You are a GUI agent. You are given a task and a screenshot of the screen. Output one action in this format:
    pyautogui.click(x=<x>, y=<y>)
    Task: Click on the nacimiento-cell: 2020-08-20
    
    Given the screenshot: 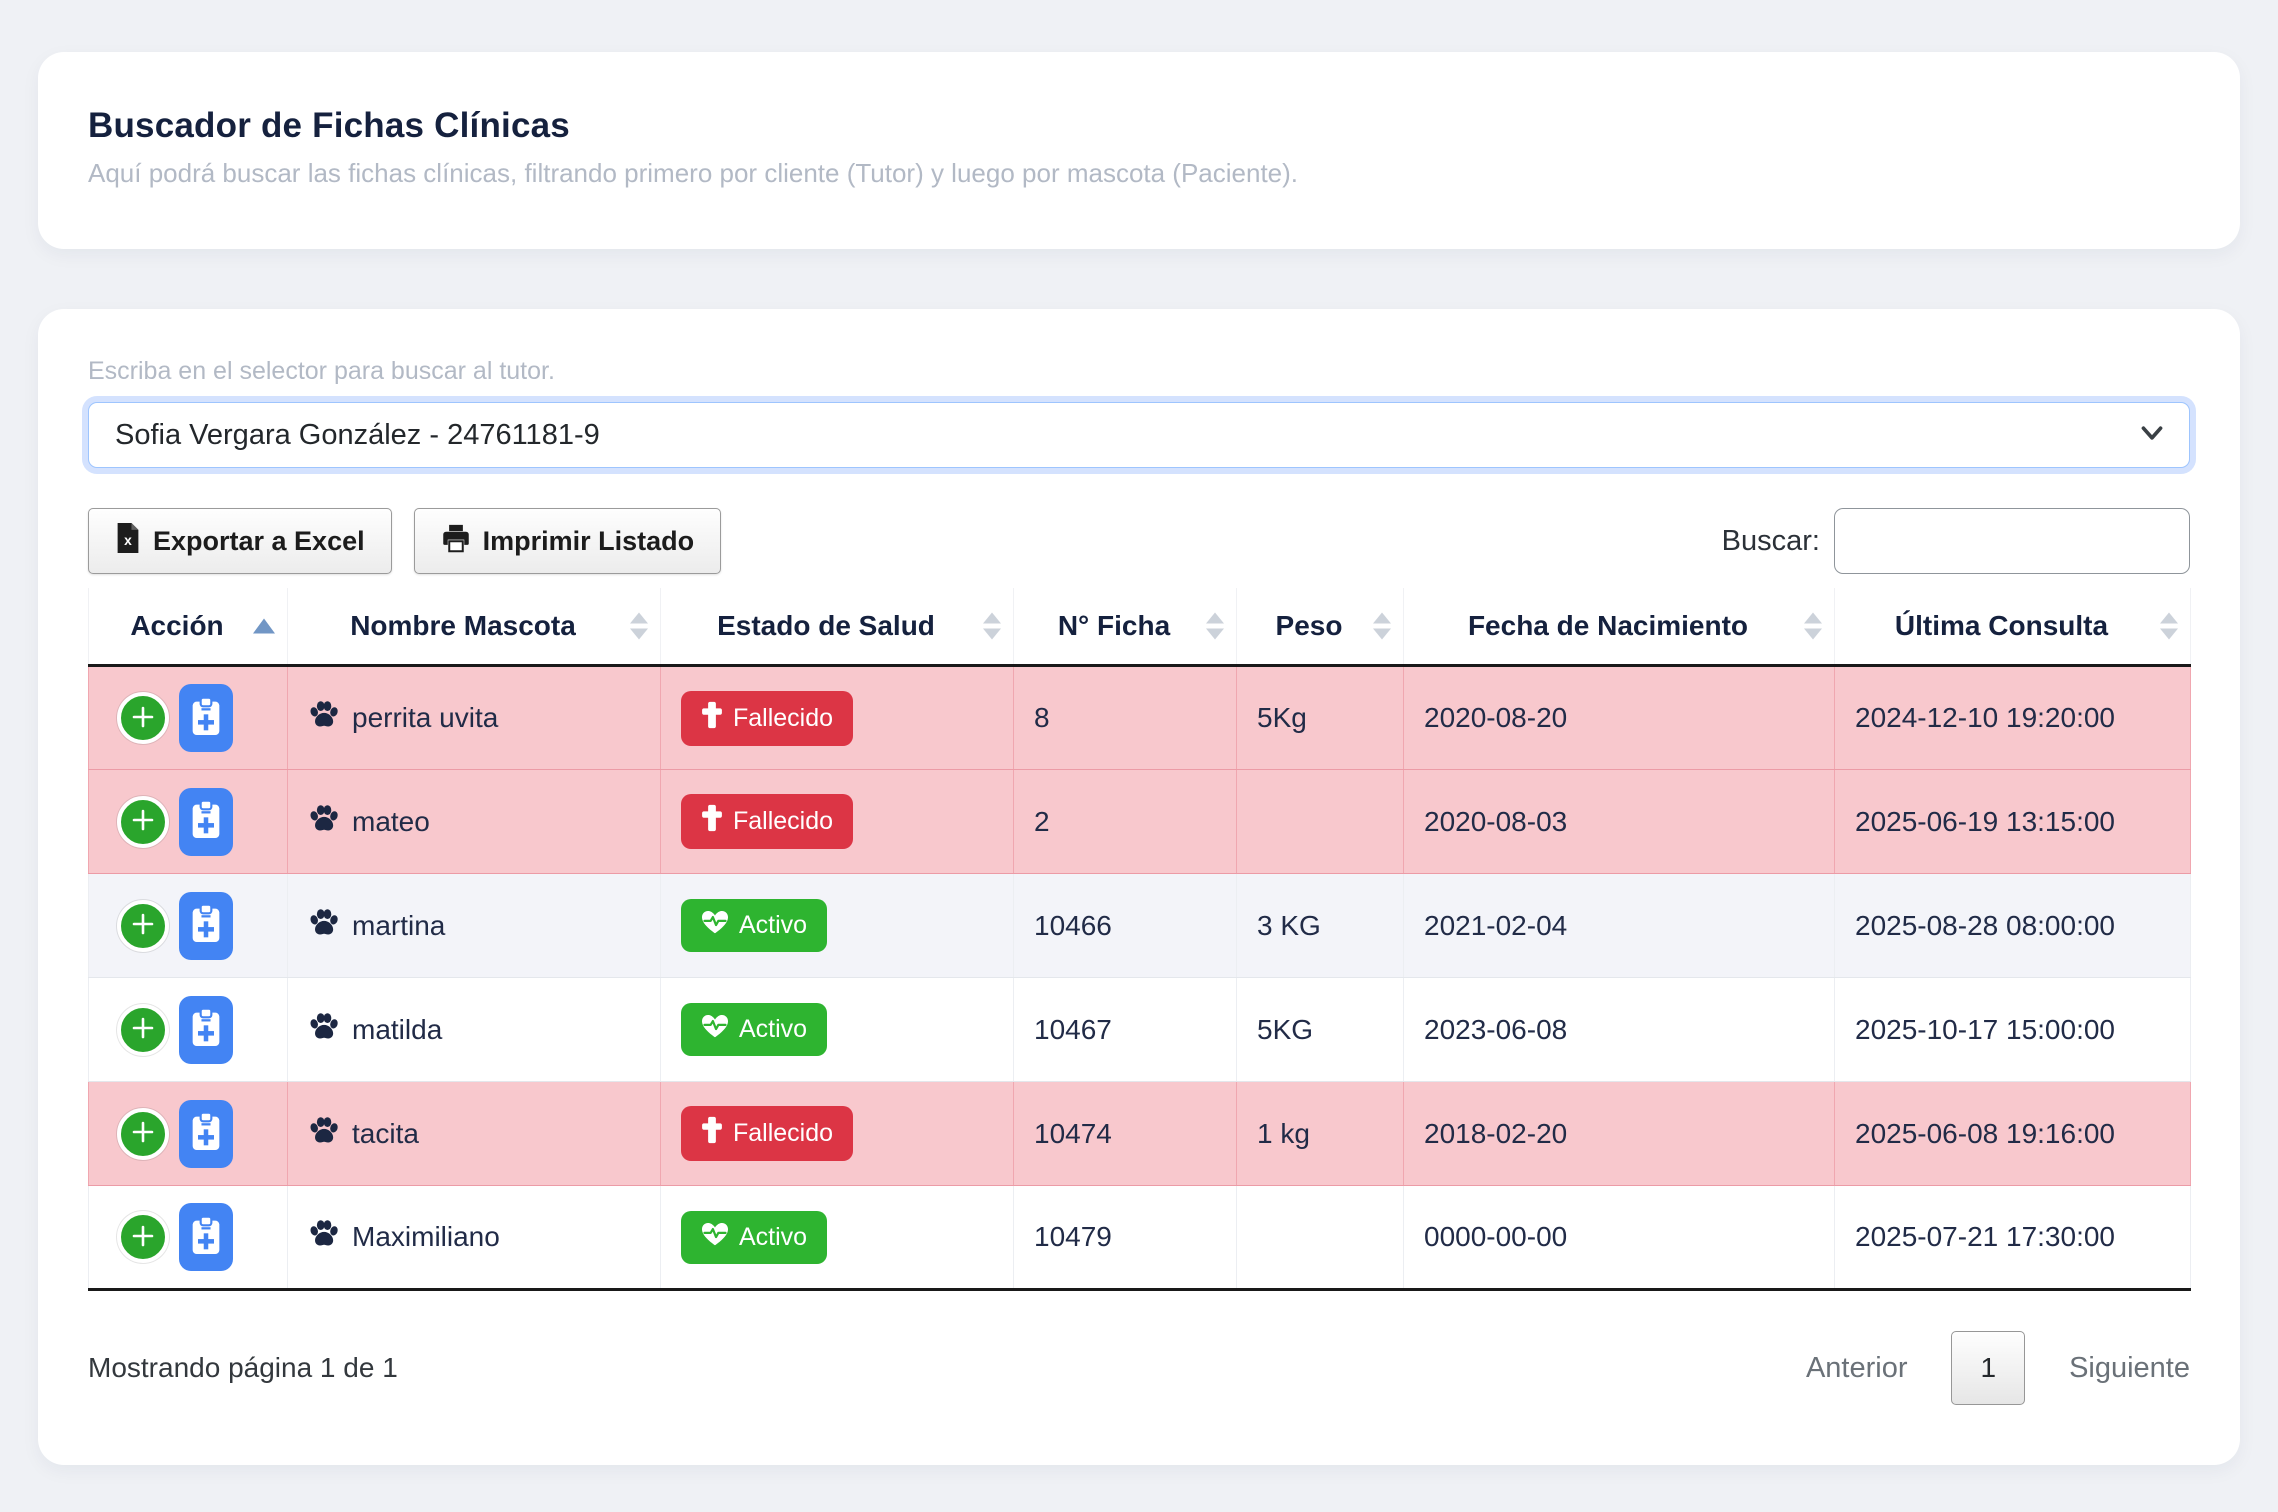 What is the action you would take?
    pyautogui.click(x=1619, y=717)
    